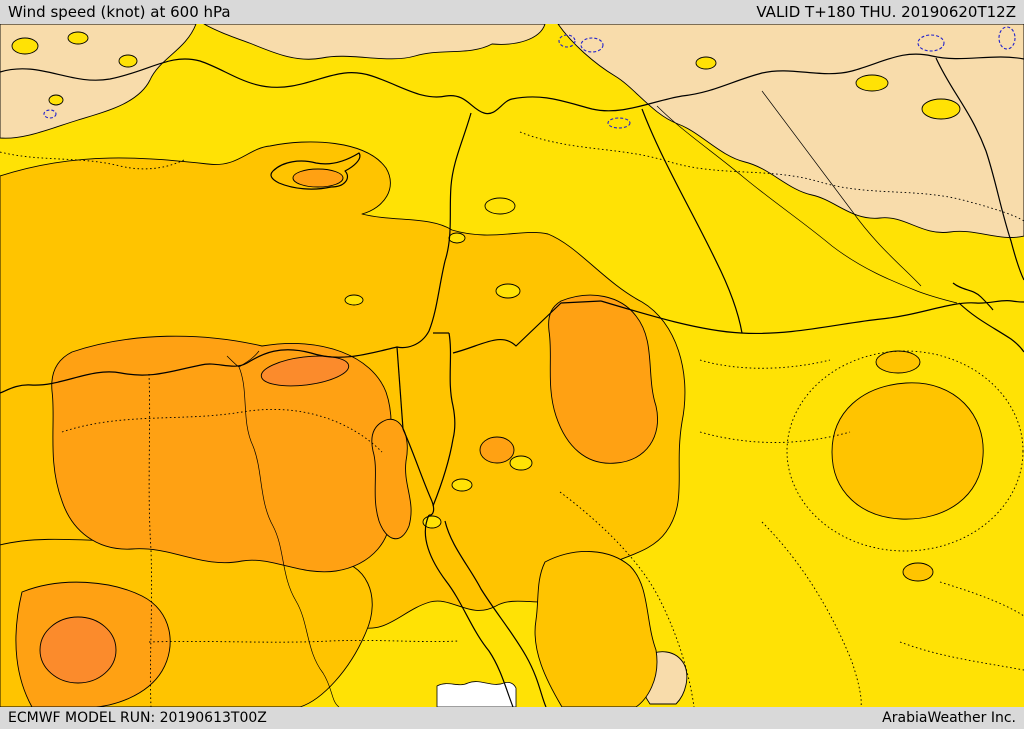 Image resolution: width=1024 pixels, height=729 pixels. I want to click on valid-time-label: VALID T+180 THU. 20190620T12Z, so click(886, 11).